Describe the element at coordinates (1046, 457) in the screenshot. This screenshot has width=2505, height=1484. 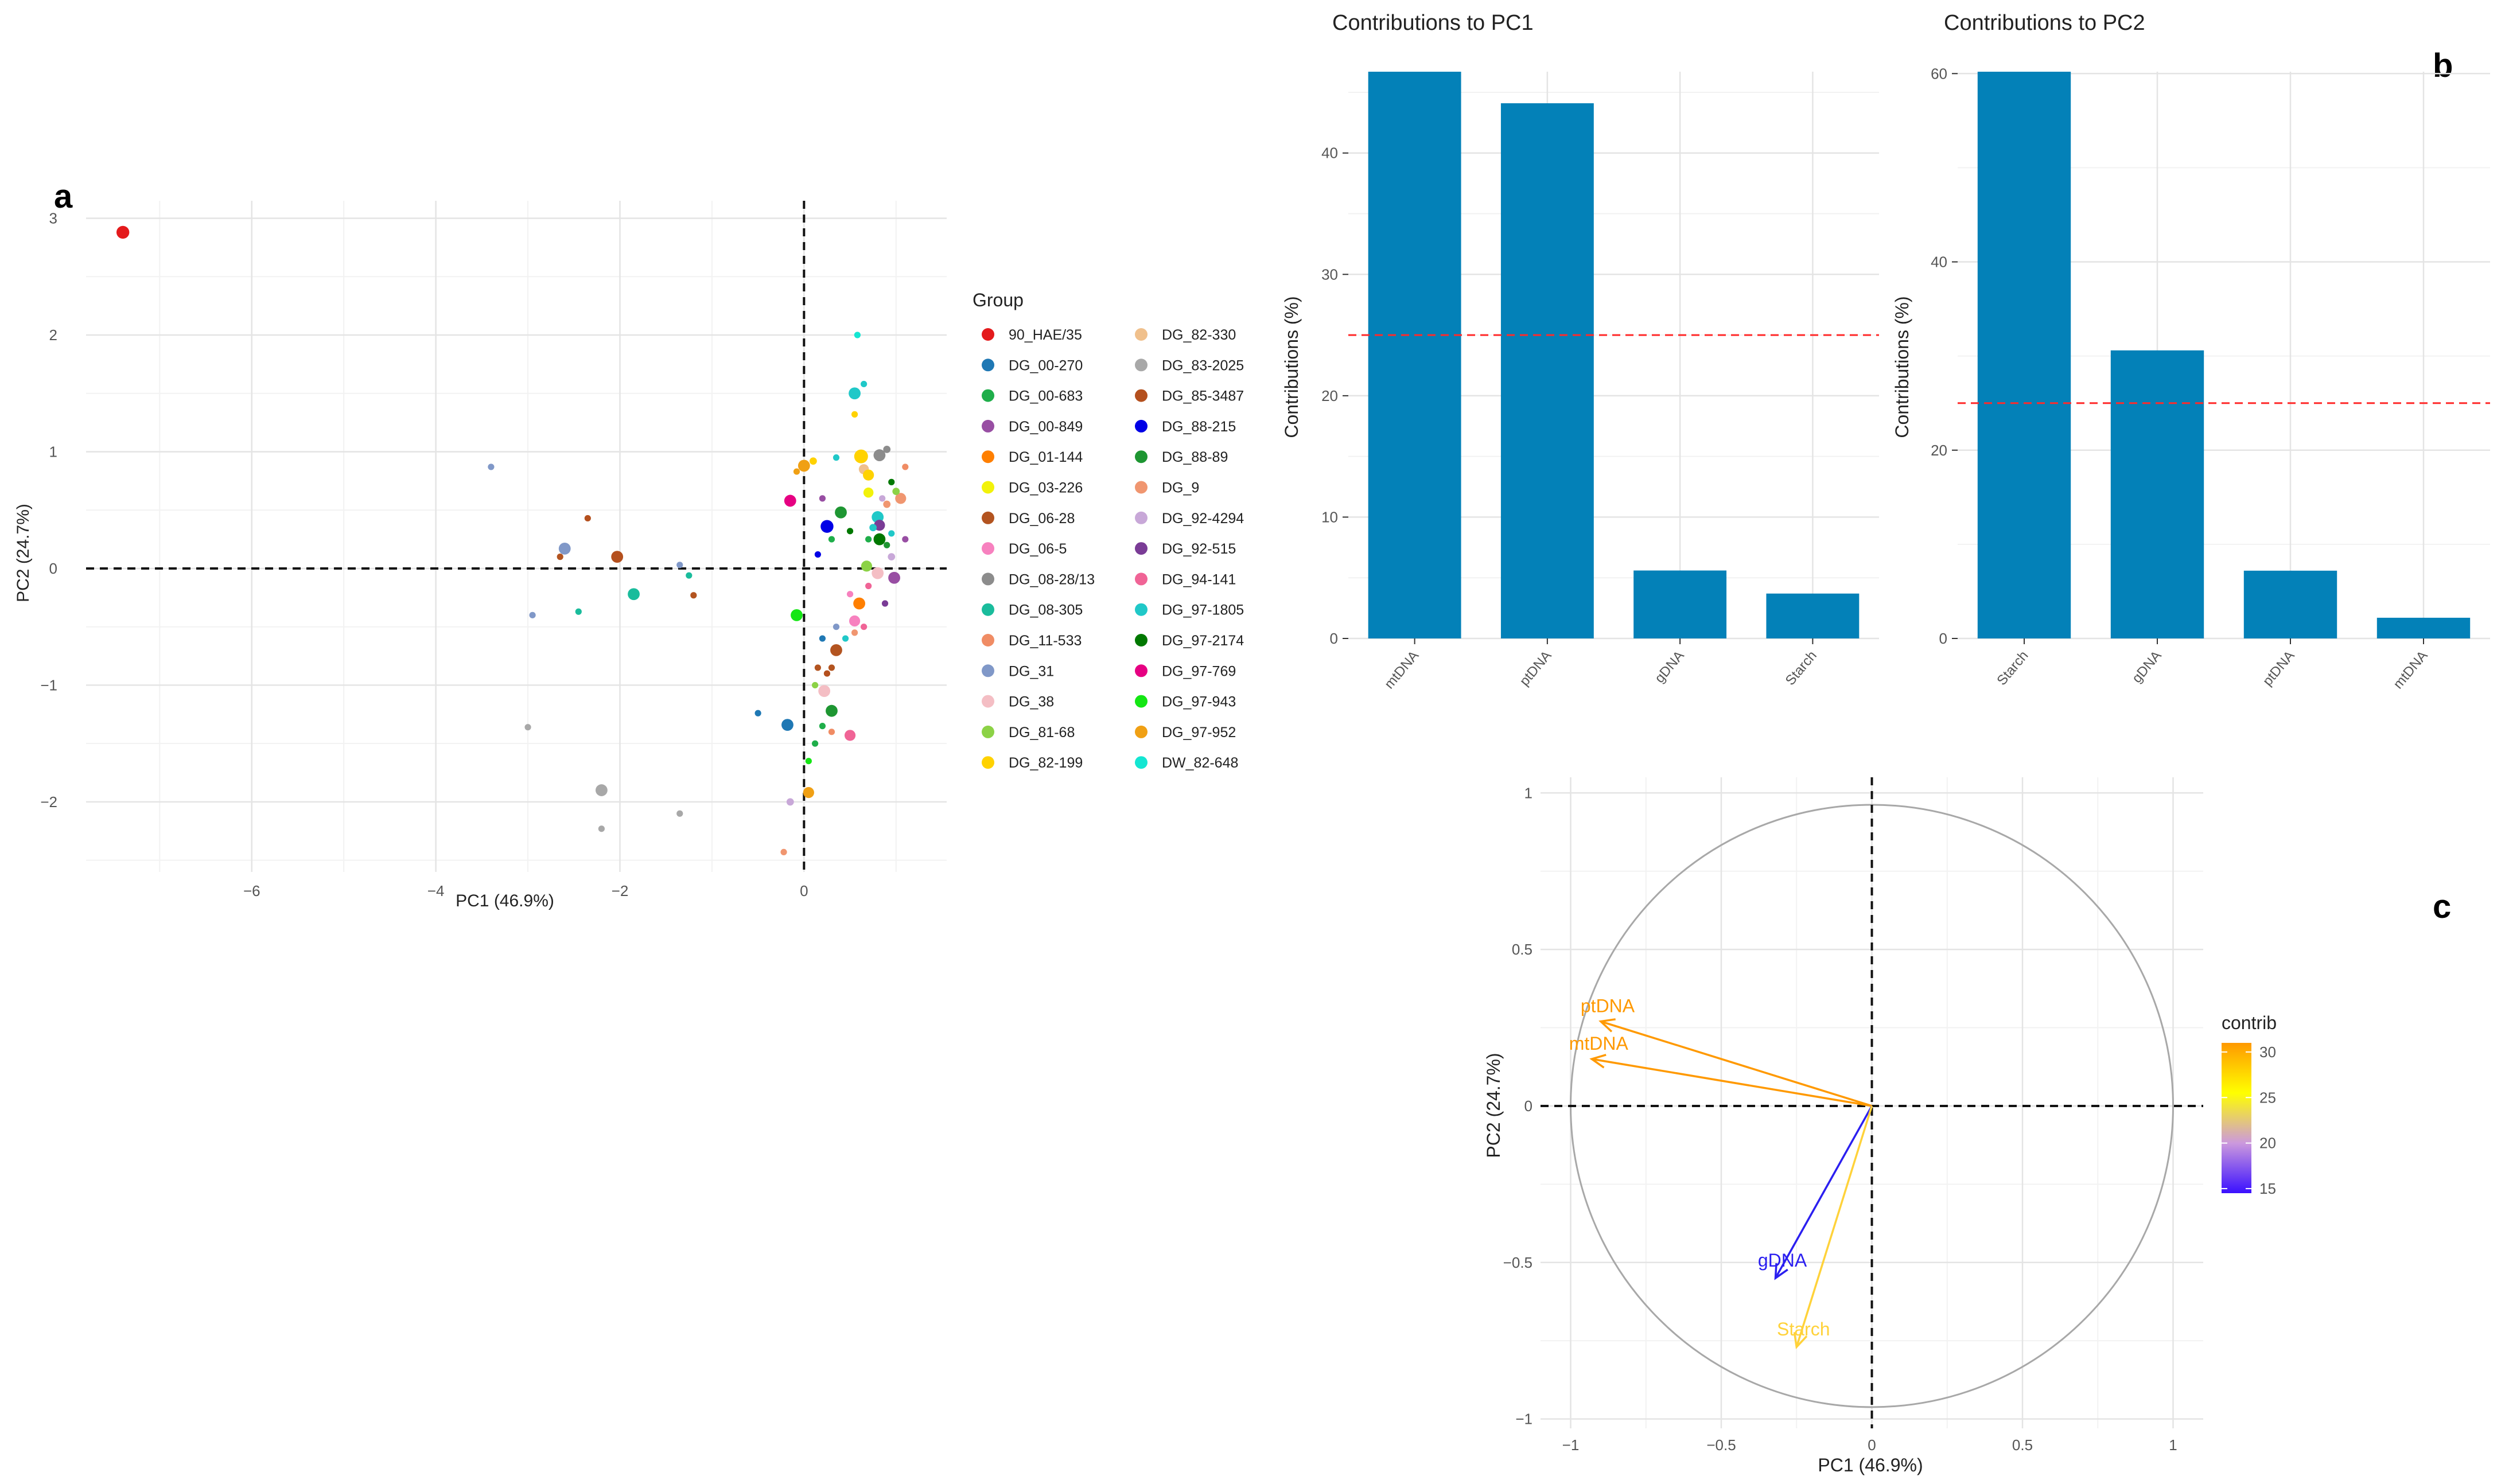
I see `legend-item-label: DG_01-144` at that location.